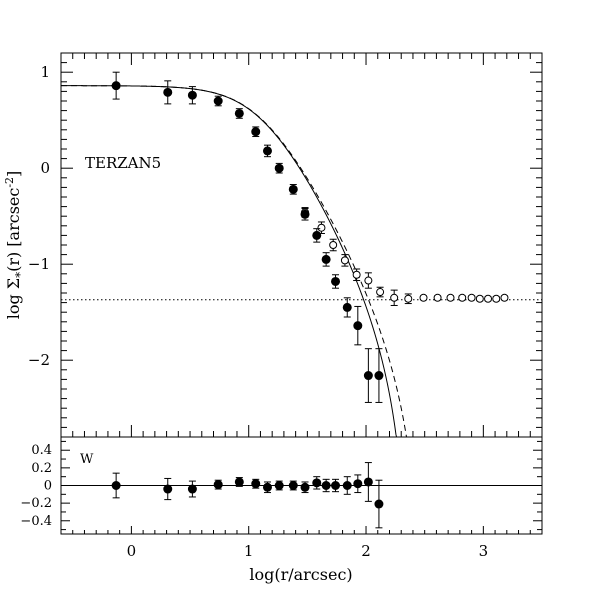 This screenshot has height=595, width=595. What do you see at coordinates (249, 551) in the screenshot?
I see `x-tick-label: 1` at bounding box center [249, 551].